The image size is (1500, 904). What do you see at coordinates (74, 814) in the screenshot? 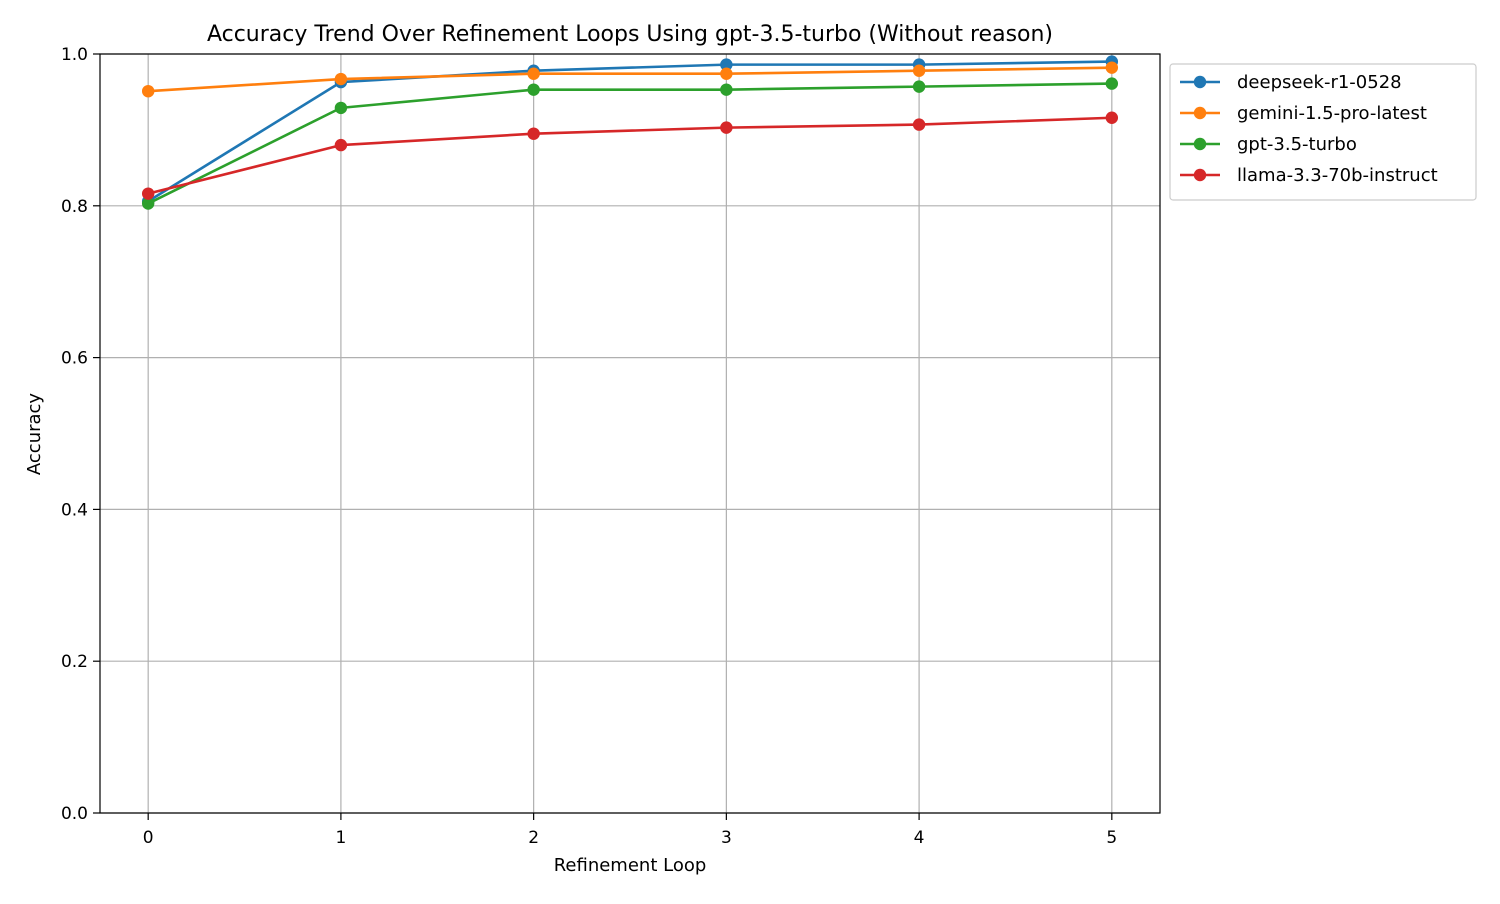
I see `y-tick-label: 0.0` at bounding box center [74, 814].